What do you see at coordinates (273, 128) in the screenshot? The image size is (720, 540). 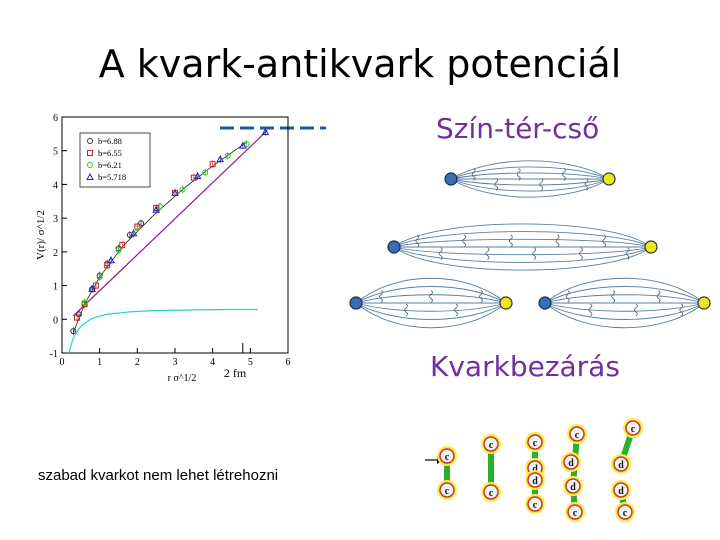 I see `dashed-marker-line` at bounding box center [273, 128].